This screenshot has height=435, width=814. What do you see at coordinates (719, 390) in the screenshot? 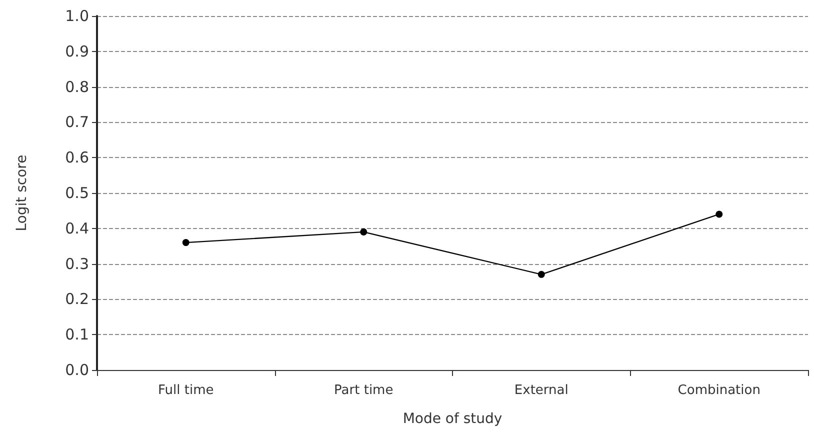
I see `x-tick-label: Combination` at bounding box center [719, 390].